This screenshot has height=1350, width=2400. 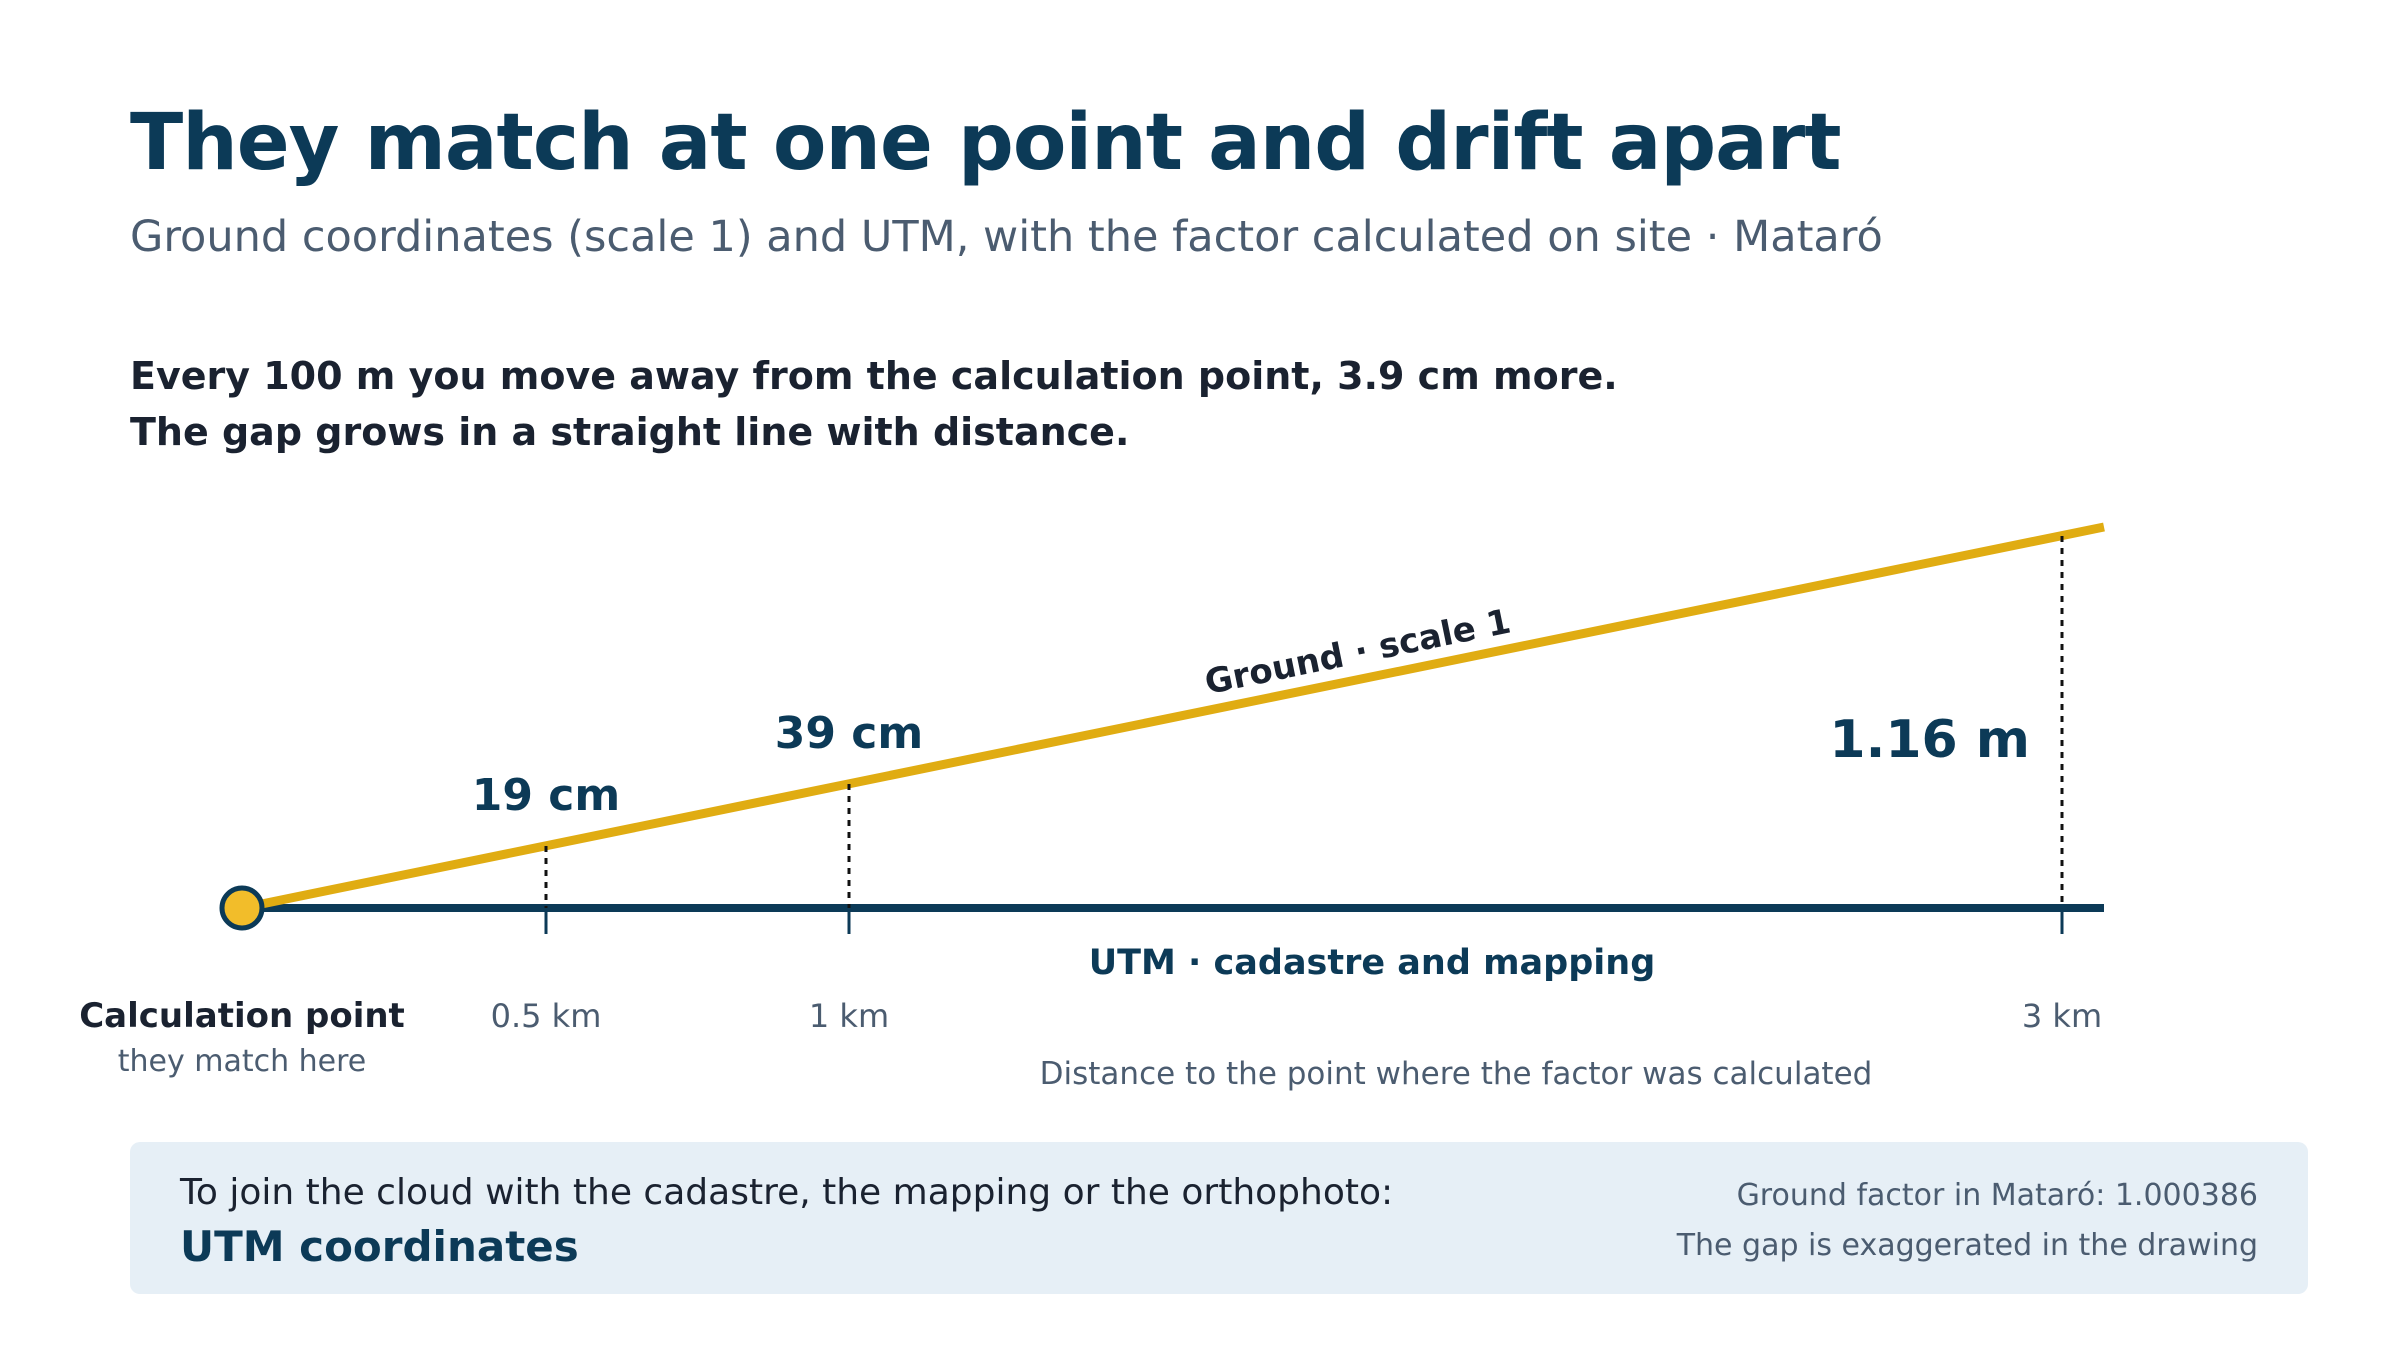 What do you see at coordinates (242, 908) in the screenshot?
I see `calculation-point-marker` at bounding box center [242, 908].